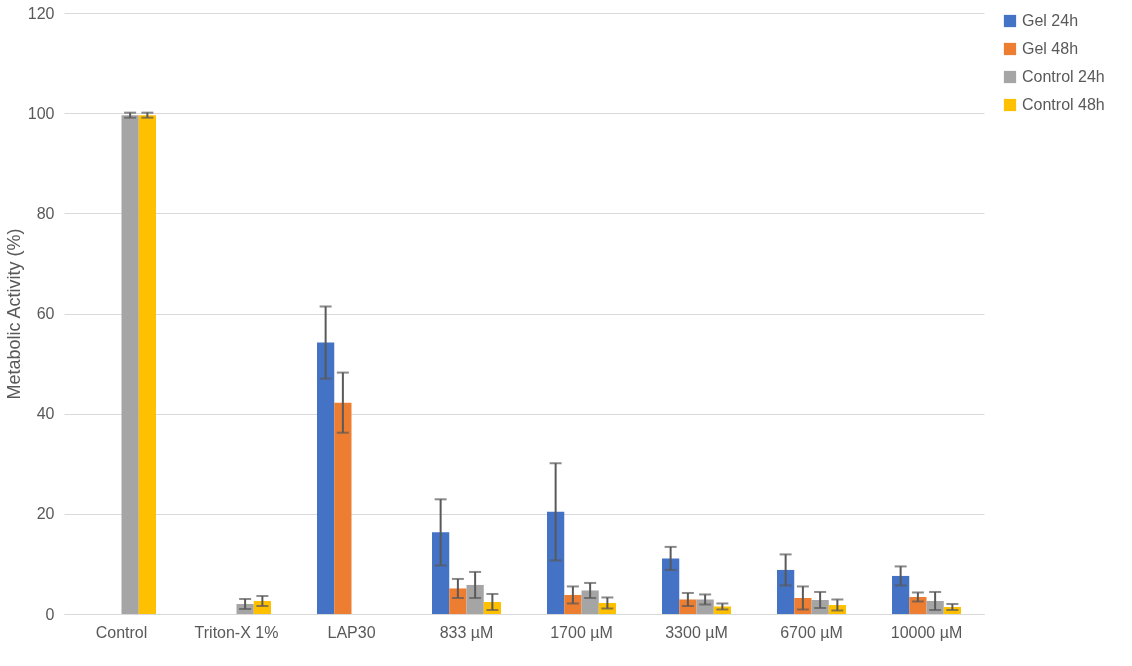 This screenshot has width=1132, height=666. Describe the element at coordinates (45, 313) in the screenshot. I see `y-tick-label: 60` at that location.